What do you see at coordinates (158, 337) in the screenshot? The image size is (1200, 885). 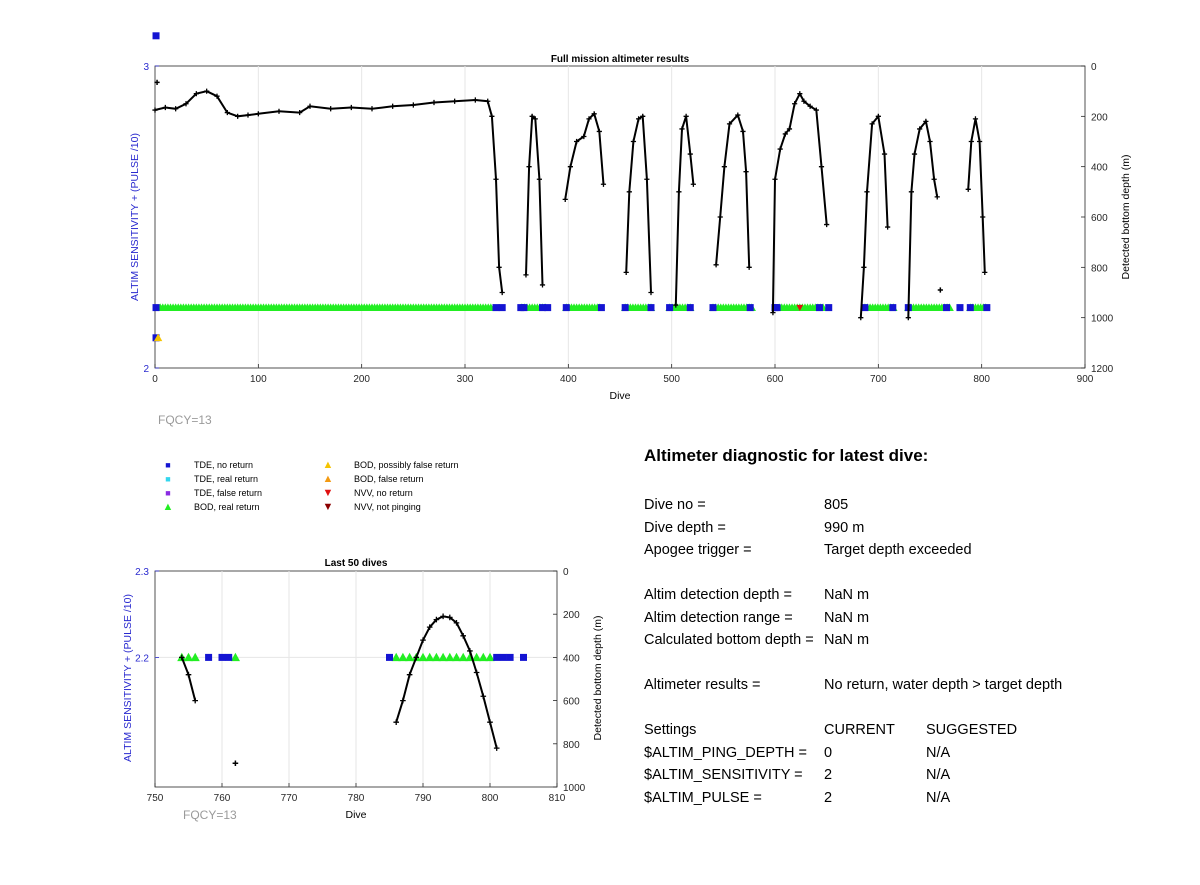 I see `bod-marker` at bounding box center [158, 337].